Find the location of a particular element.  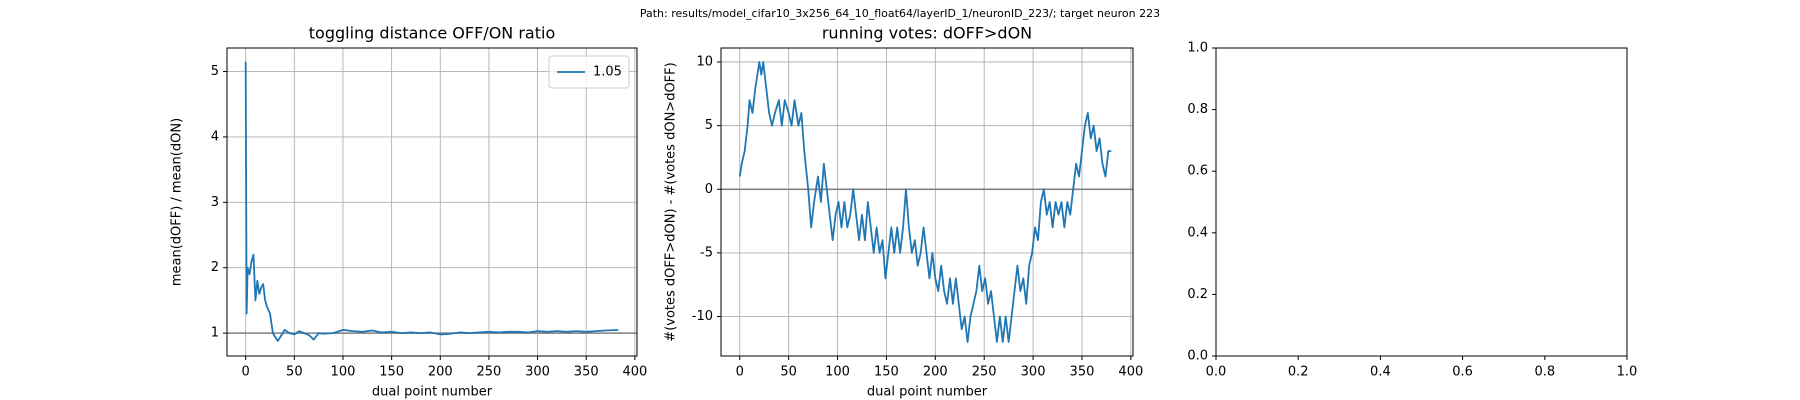

y-axis-label: mean(dOFF) / mean(dON) is located at coordinates (177, 202).